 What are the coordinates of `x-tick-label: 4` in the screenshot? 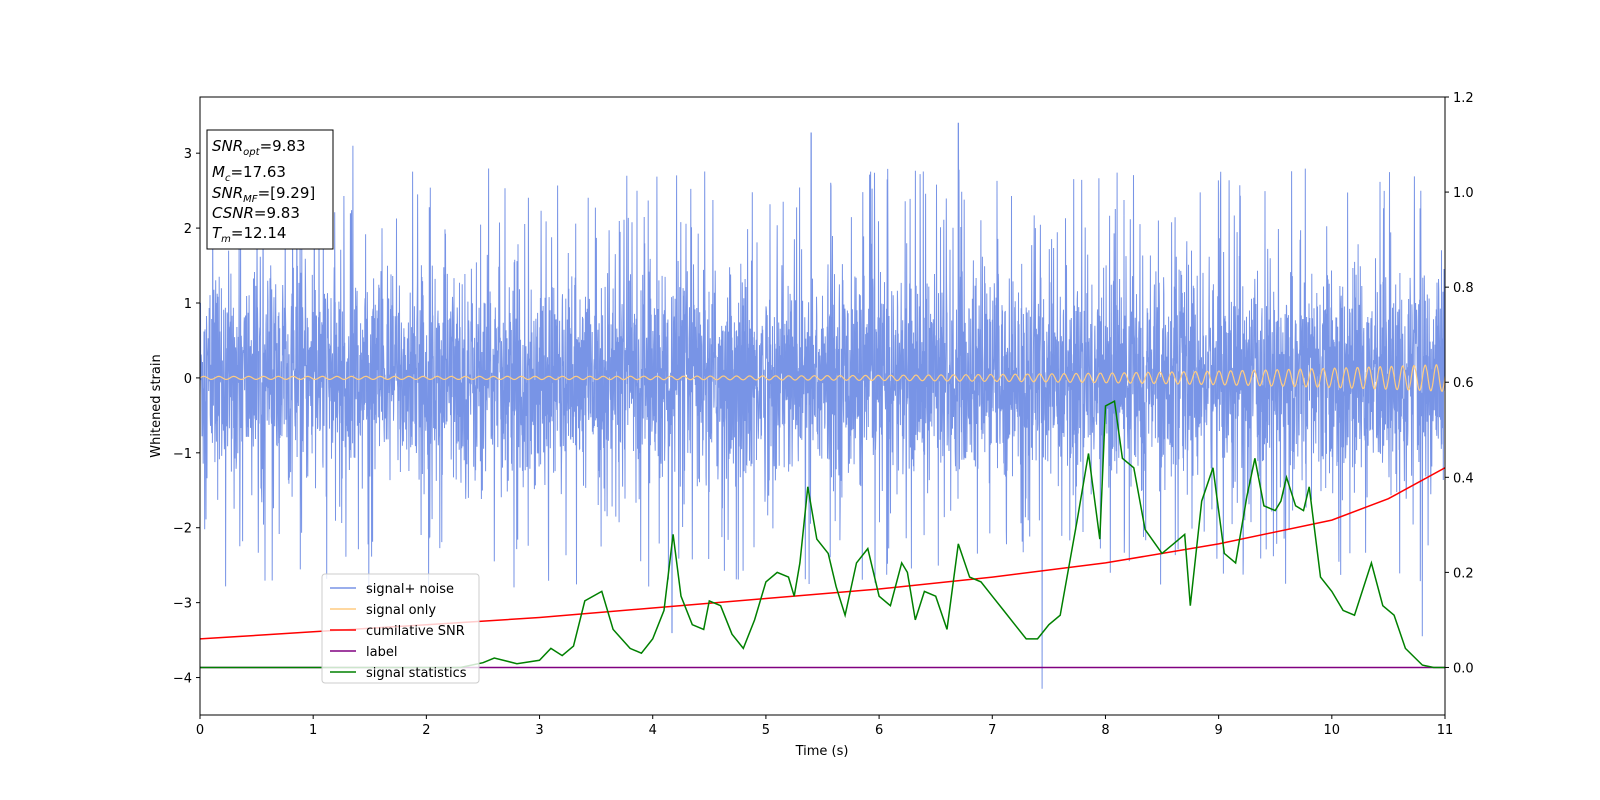 It's located at (653, 730).